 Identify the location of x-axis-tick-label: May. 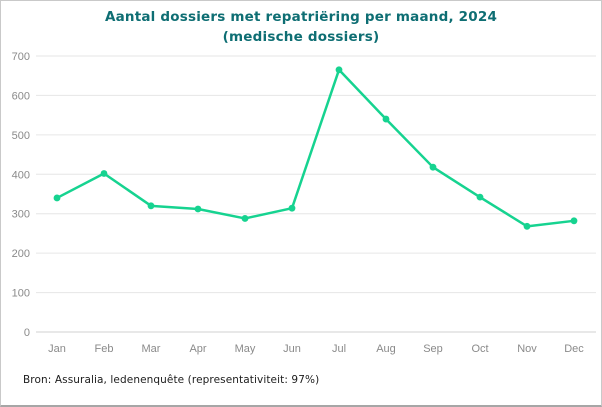
(245, 349).